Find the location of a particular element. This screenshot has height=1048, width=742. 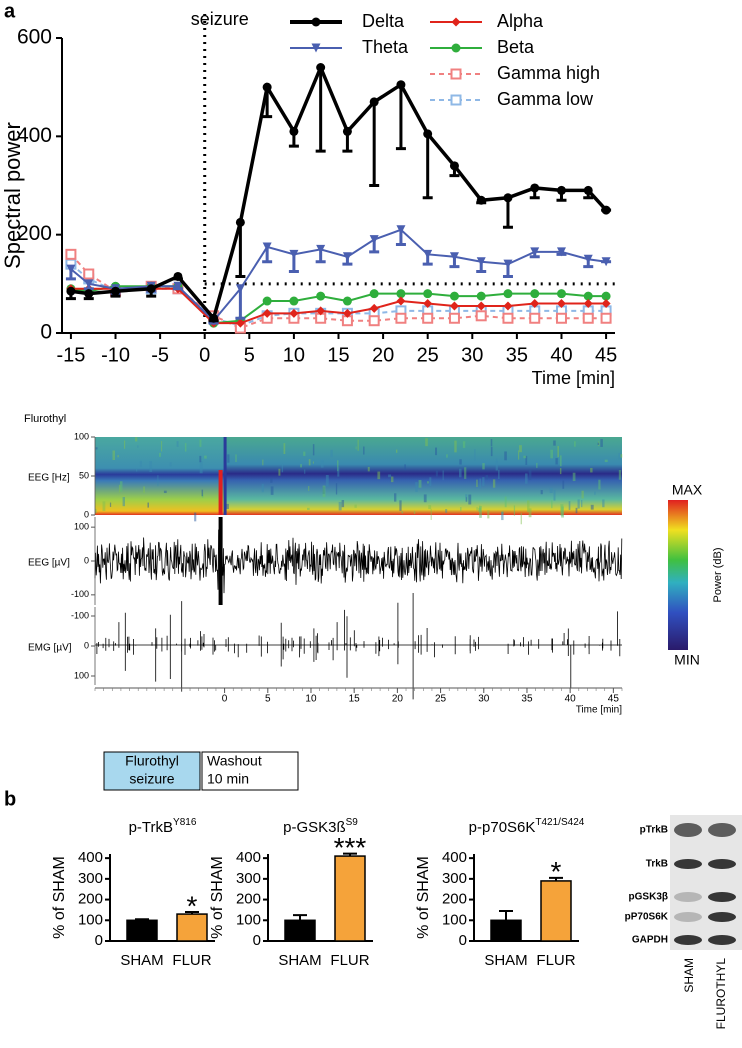

title-sup: S9 is located at coordinates (352, 822).